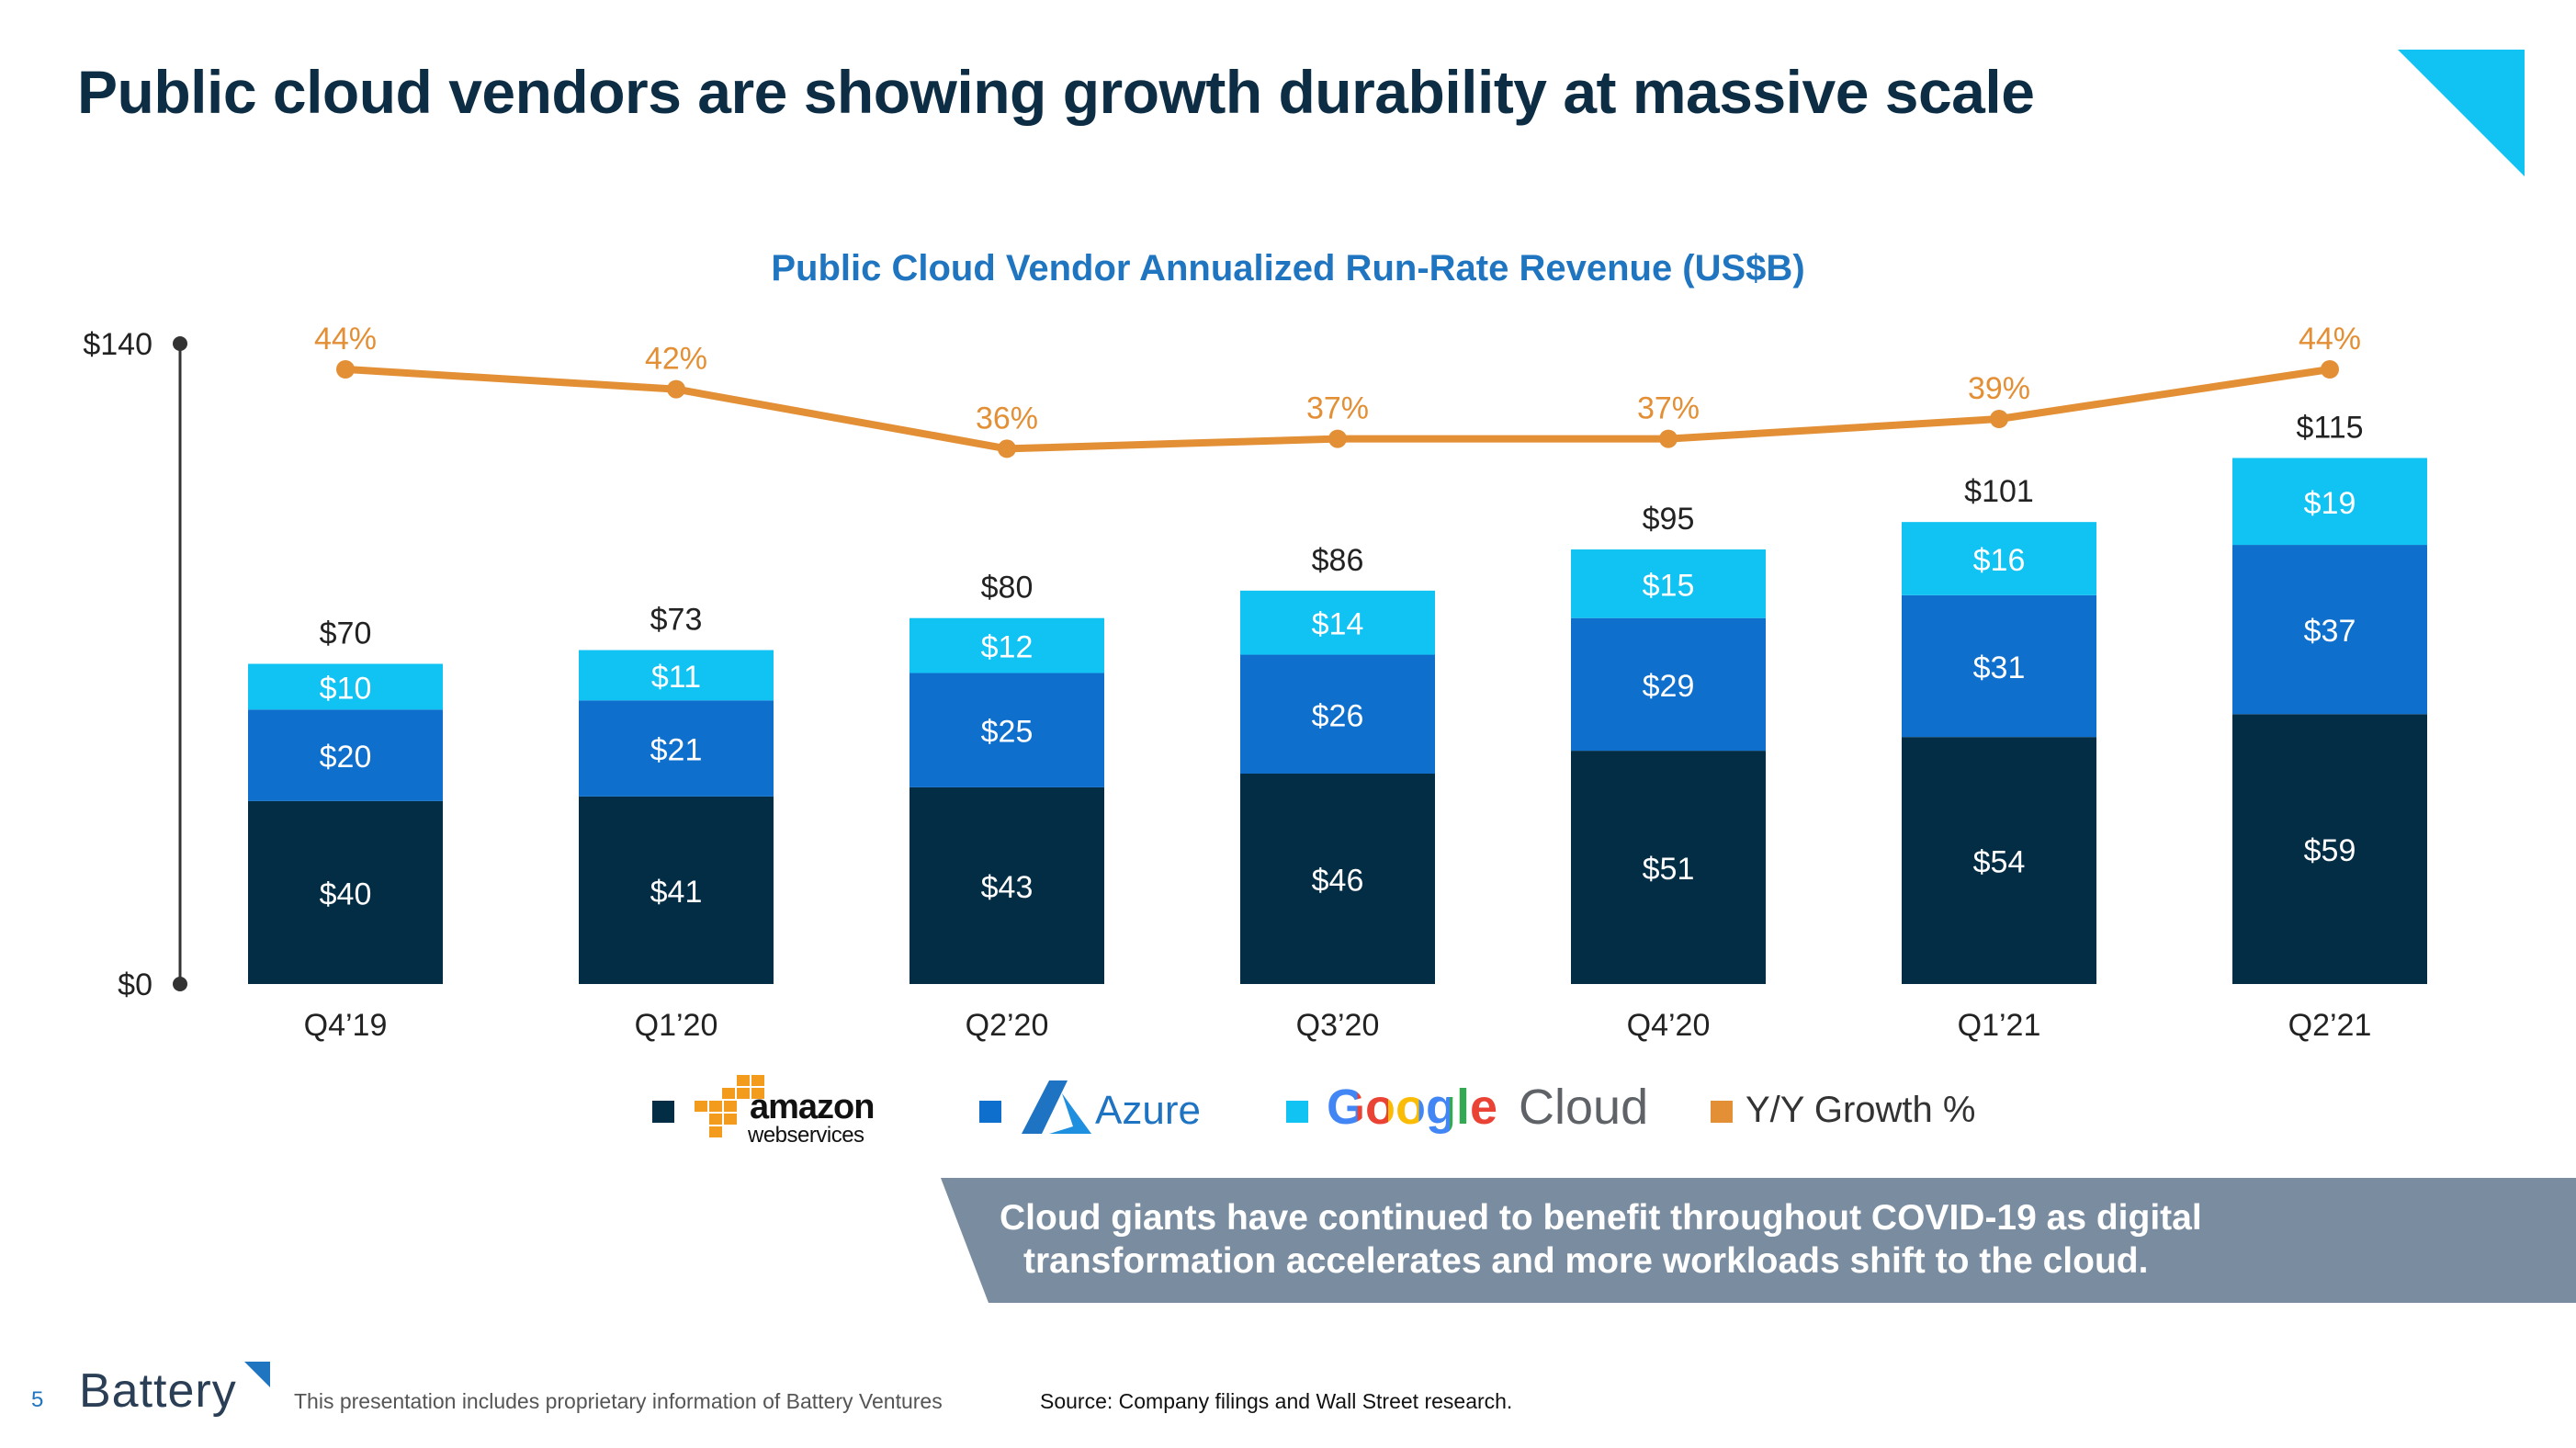  I want to click on total-label-2: $80, so click(1007, 588).